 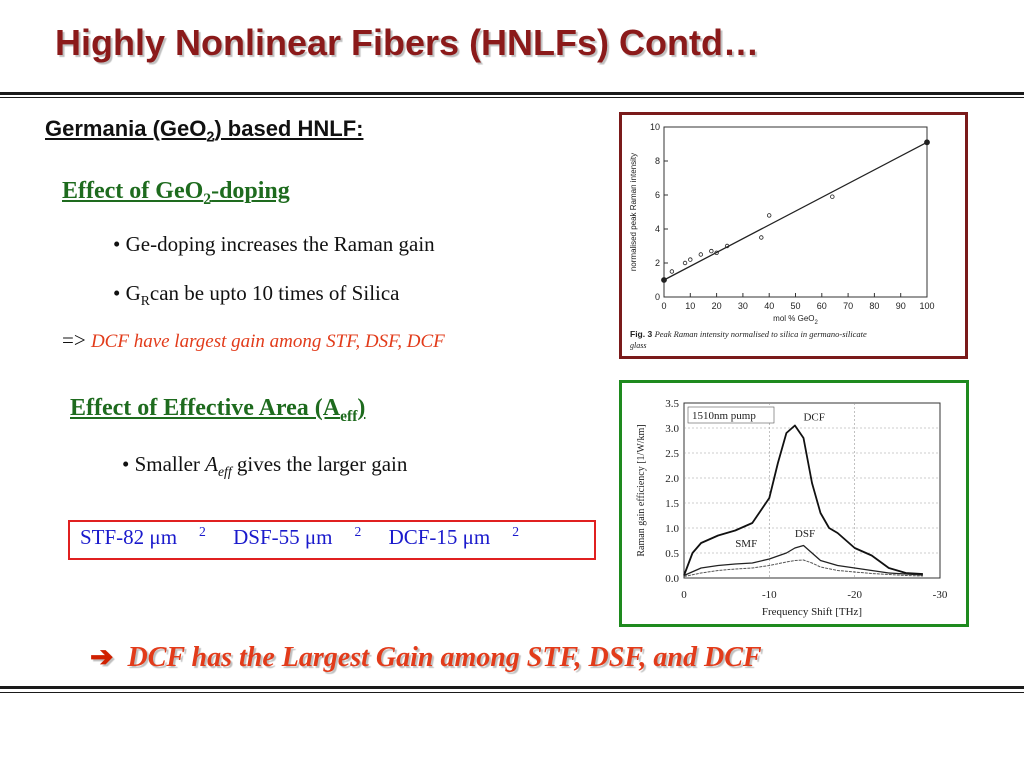 I want to click on arrow-right-icon: ➔, so click(x=102, y=657).